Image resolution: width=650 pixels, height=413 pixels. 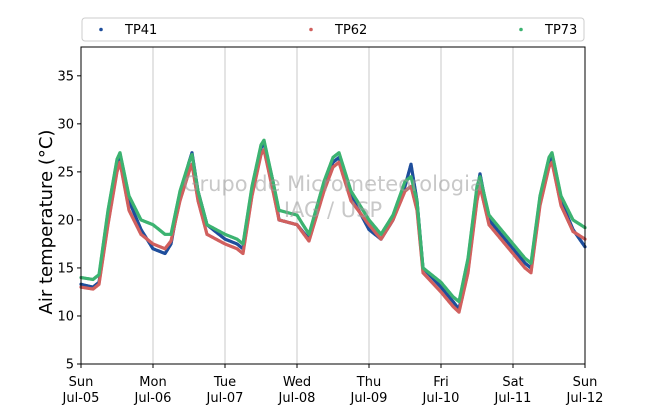 What do you see at coordinates (297, 398) in the screenshot?
I see `x-tick-date-label: Jul-08` at bounding box center [297, 398].